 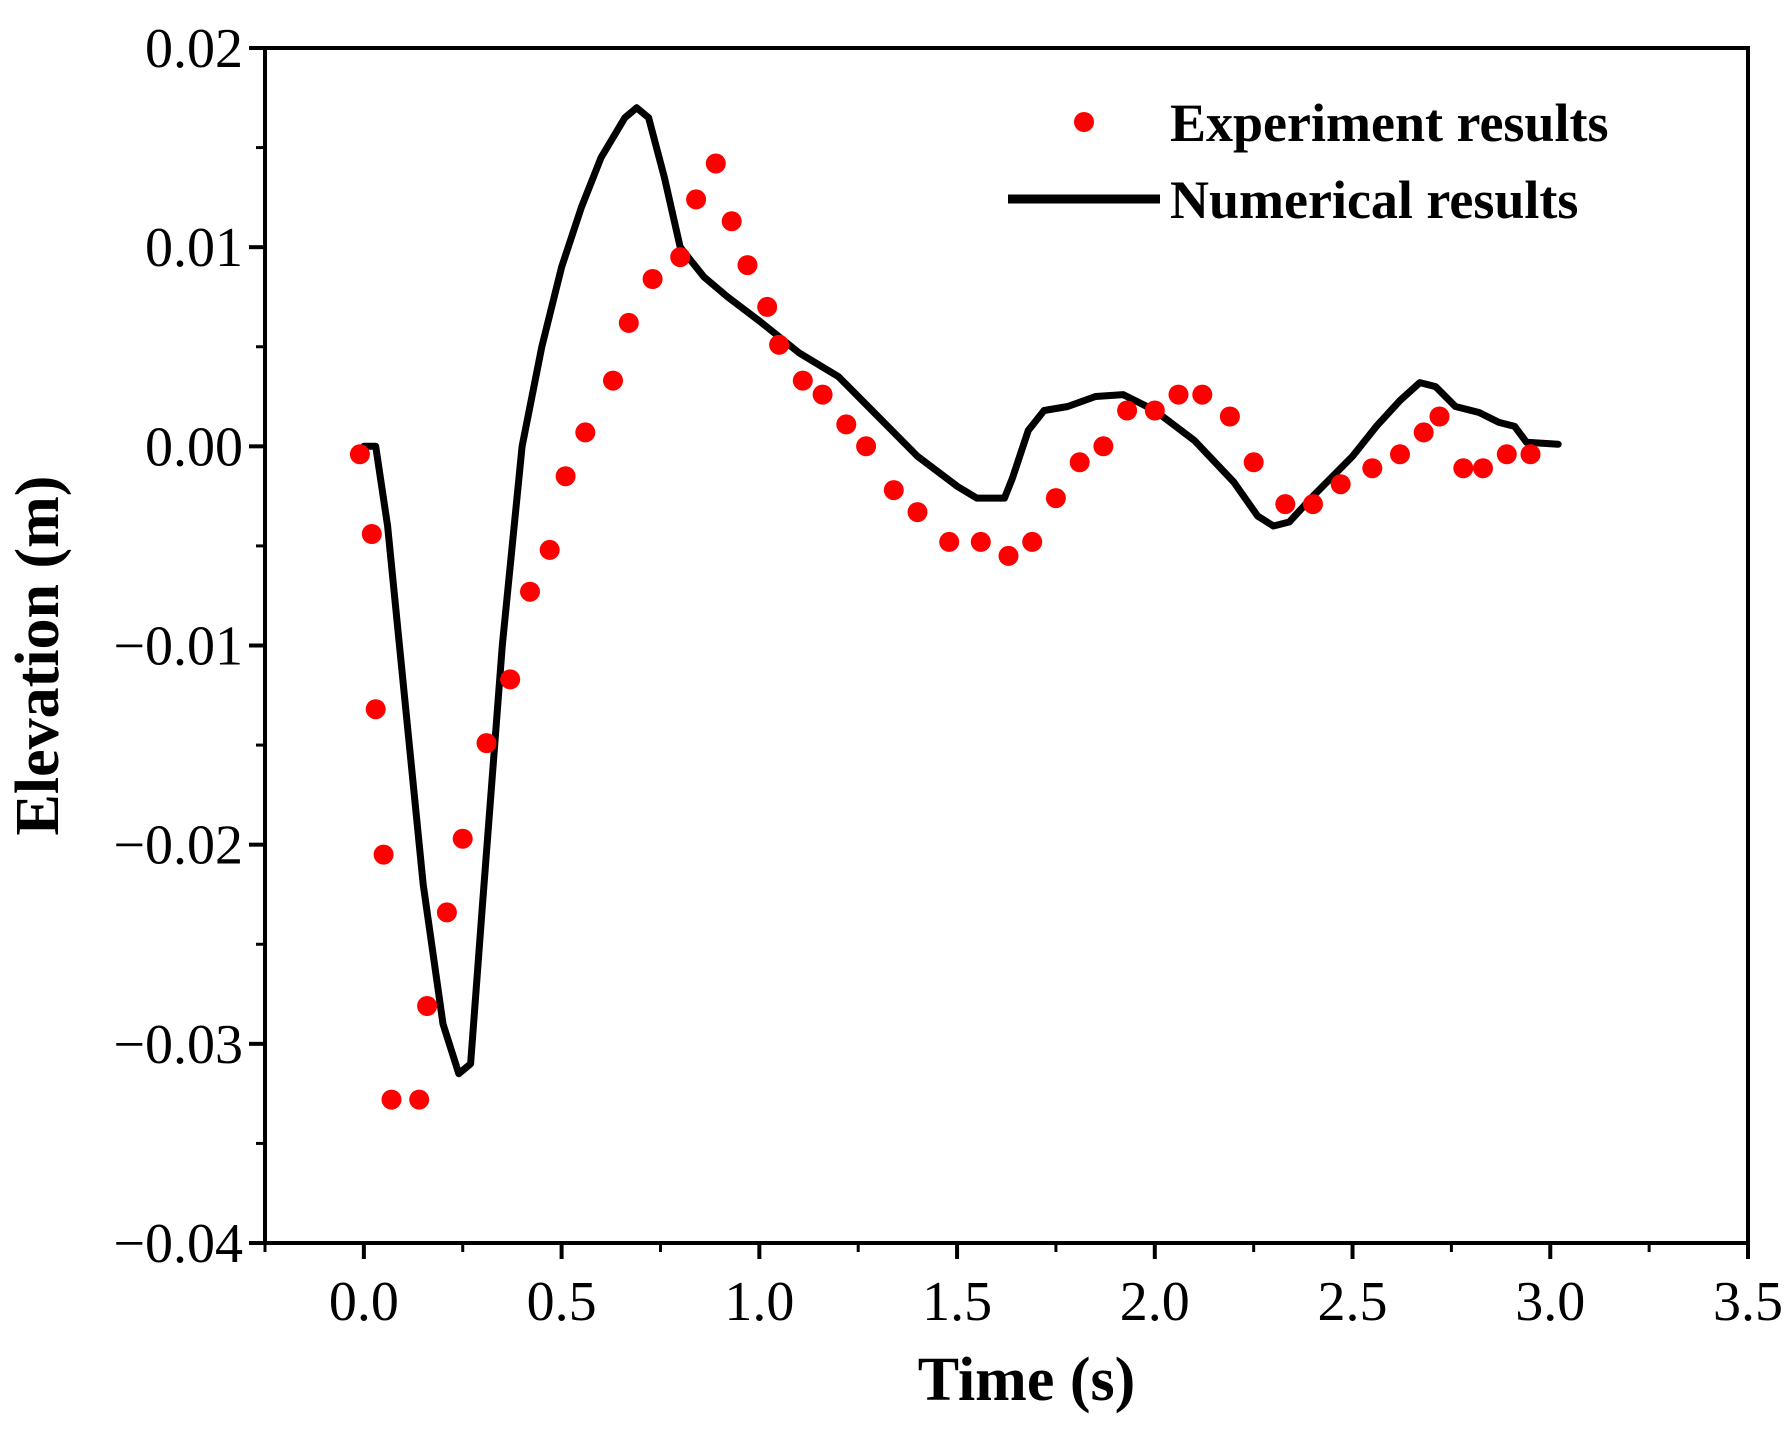 I want to click on y-tick-label: −0.01, so click(x=178, y=647).